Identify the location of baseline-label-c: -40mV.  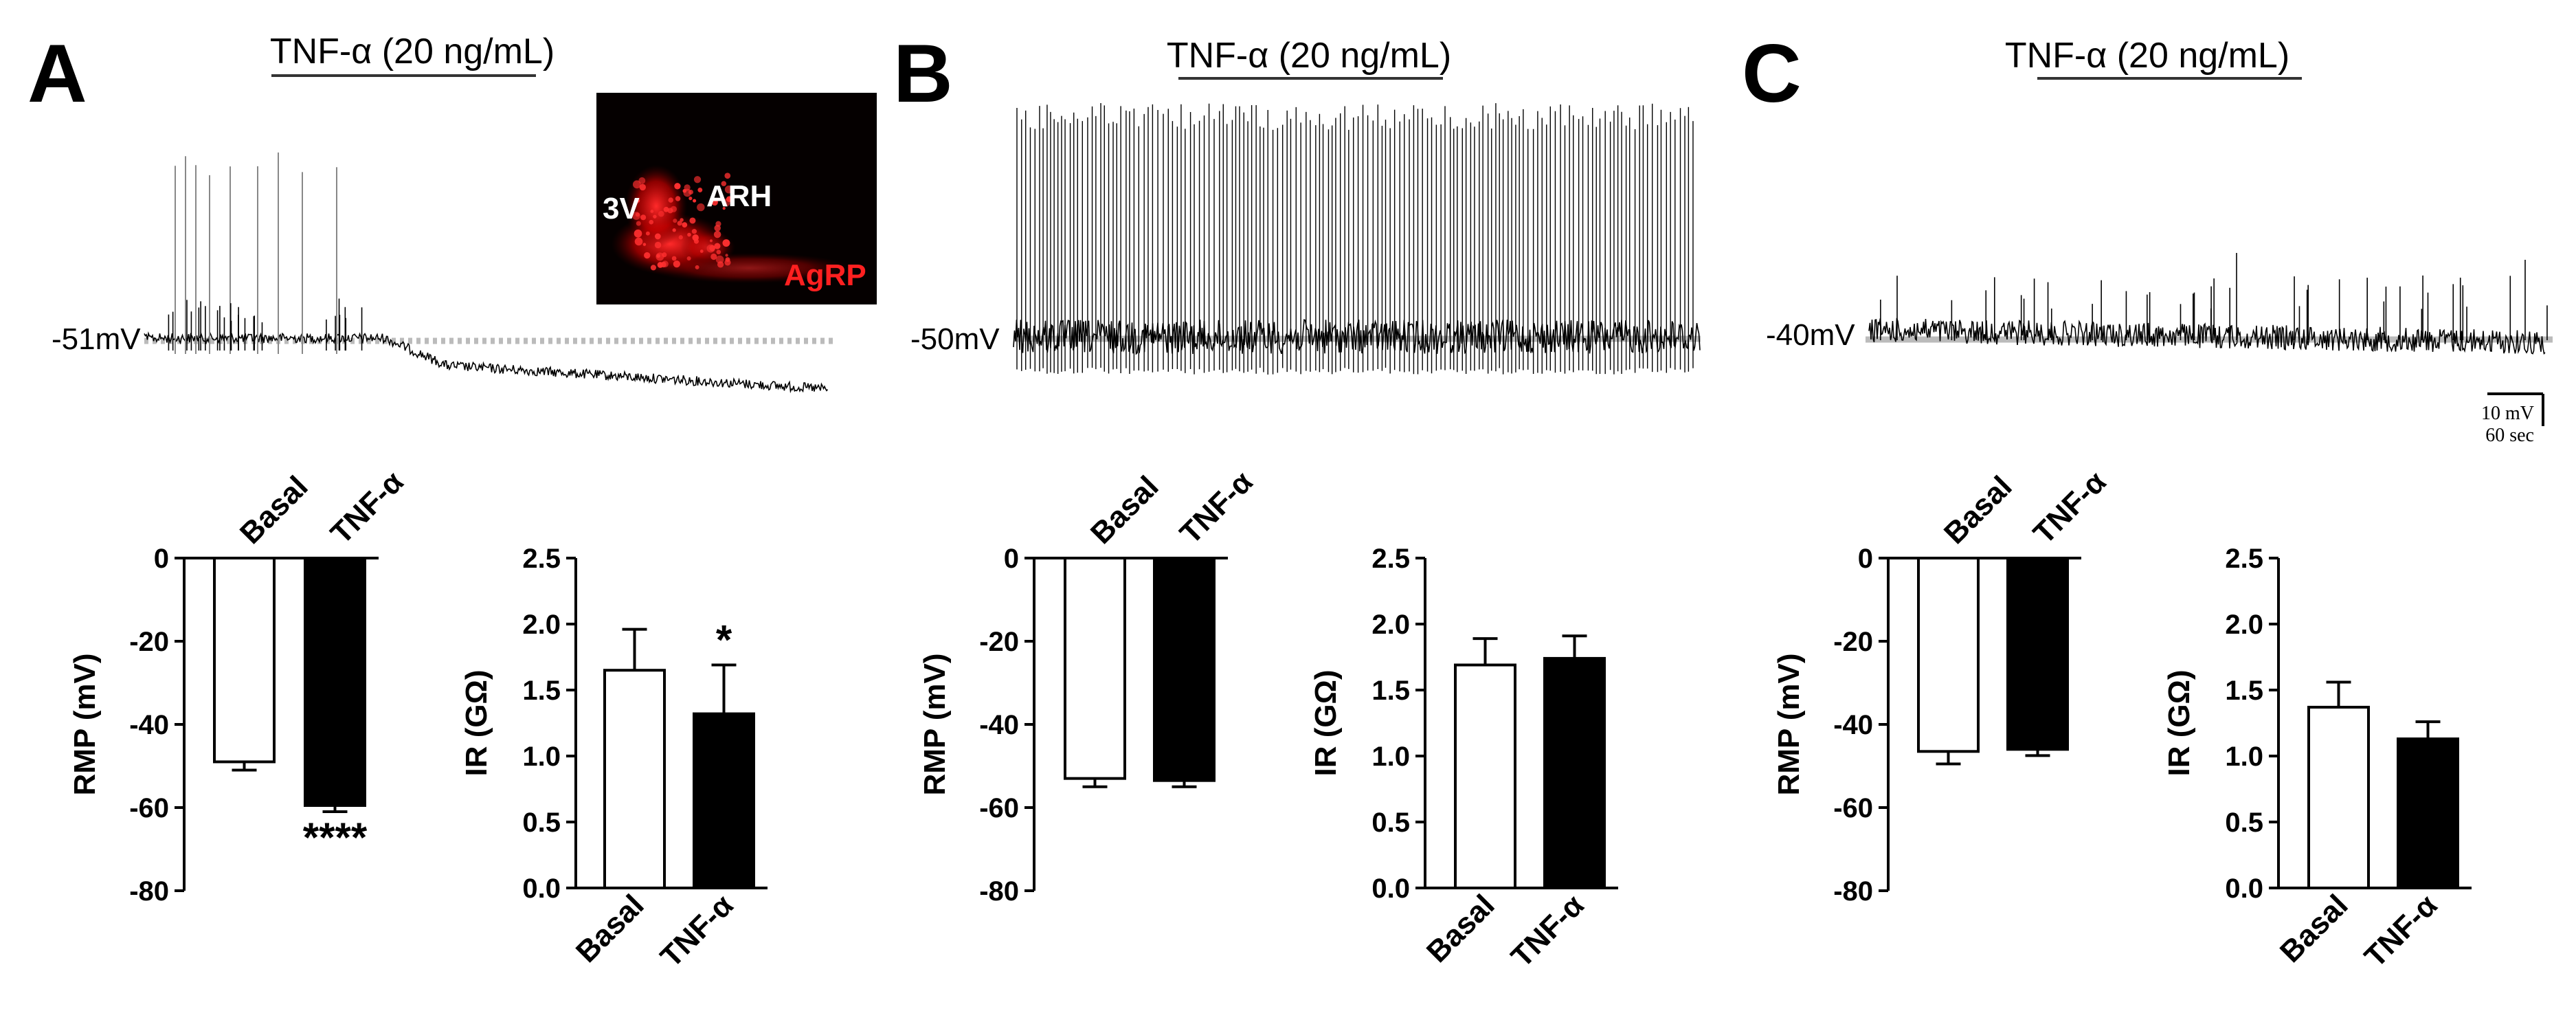
(1810, 335).